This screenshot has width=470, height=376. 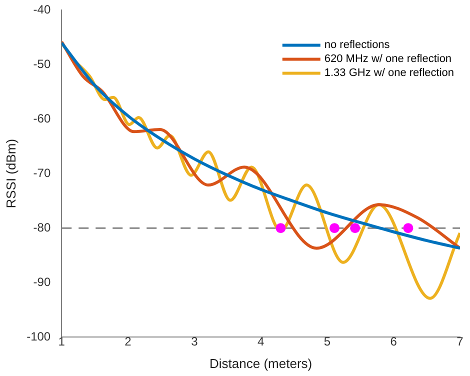 What do you see at coordinates (42, 227) in the screenshot?
I see `y-tick-label: -80` at bounding box center [42, 227].